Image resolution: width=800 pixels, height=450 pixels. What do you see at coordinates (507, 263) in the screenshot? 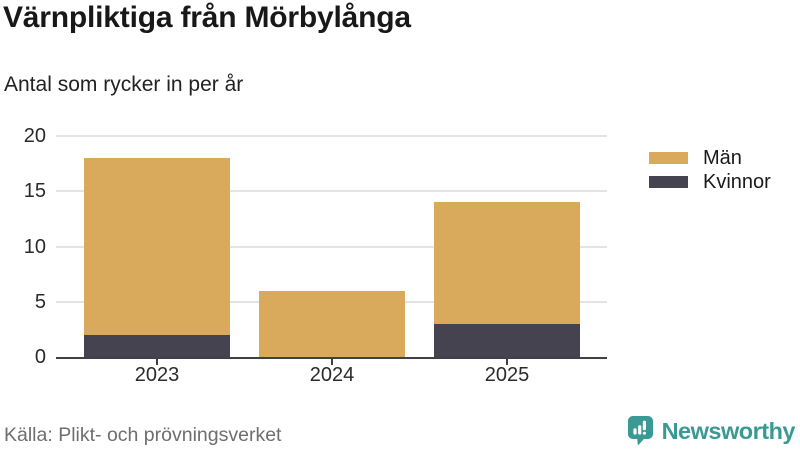
I see `bar-segment-män-2025` at bounding box center [507, 263].